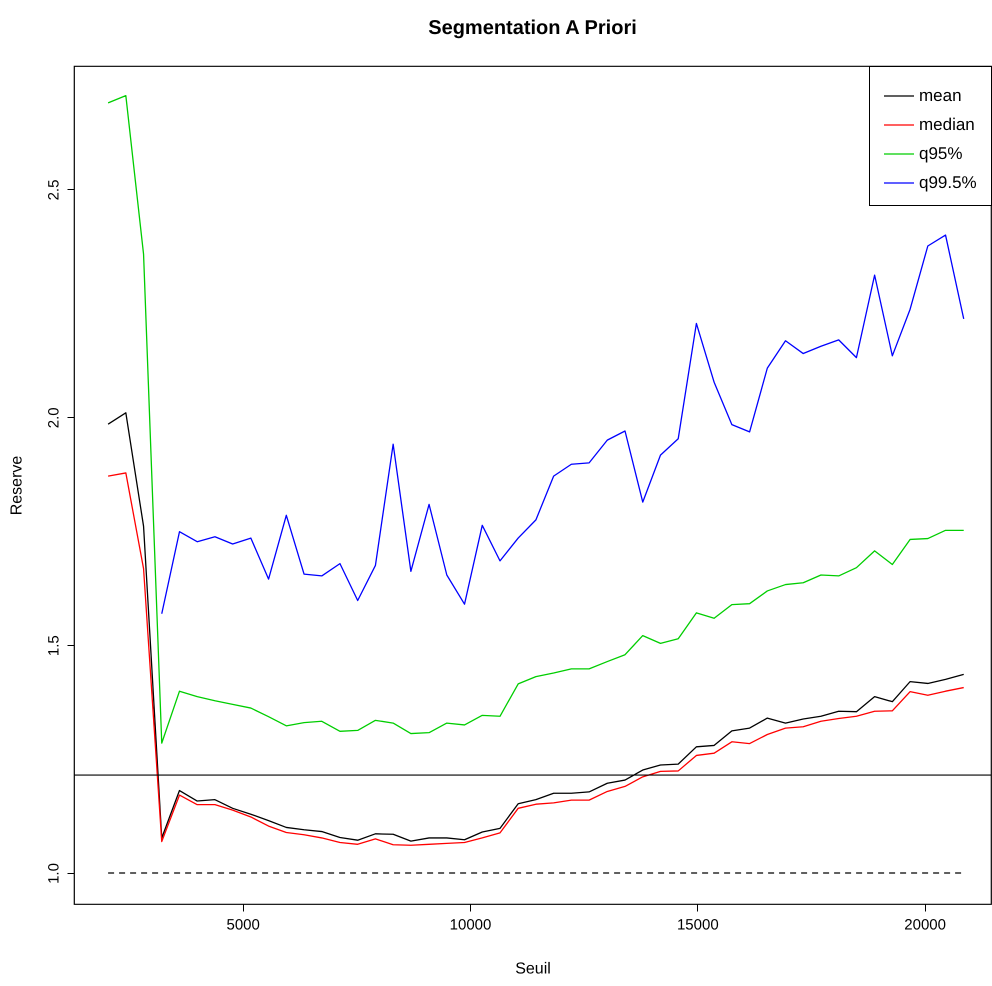 The height and width of the screenshot is (986, 992). I want to click on x-tick-label: 5000, so click(243, 925).